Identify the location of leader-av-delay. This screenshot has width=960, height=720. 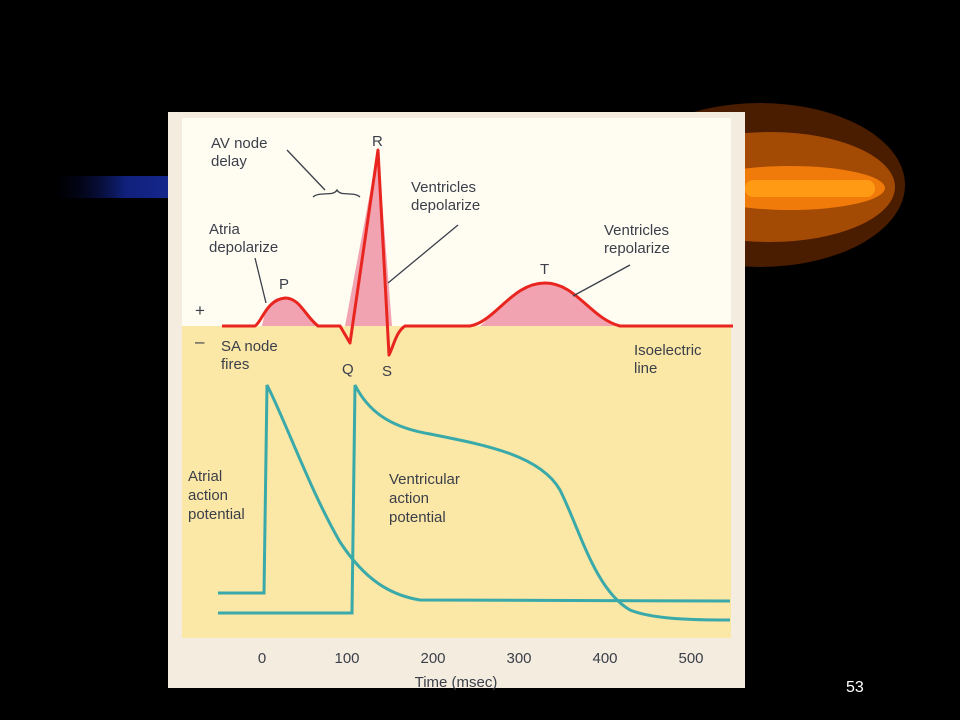
(306, 170).